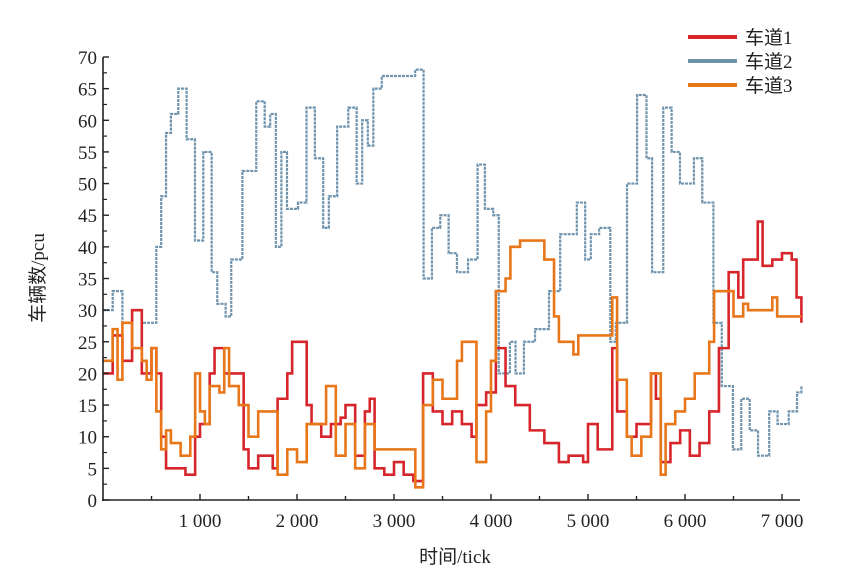 The height and width of the screenshot is (577, 864). Describe the element at coordinates (455, 557) in the screenshot. I see `x-axis-label: 时间/tick` at that location.